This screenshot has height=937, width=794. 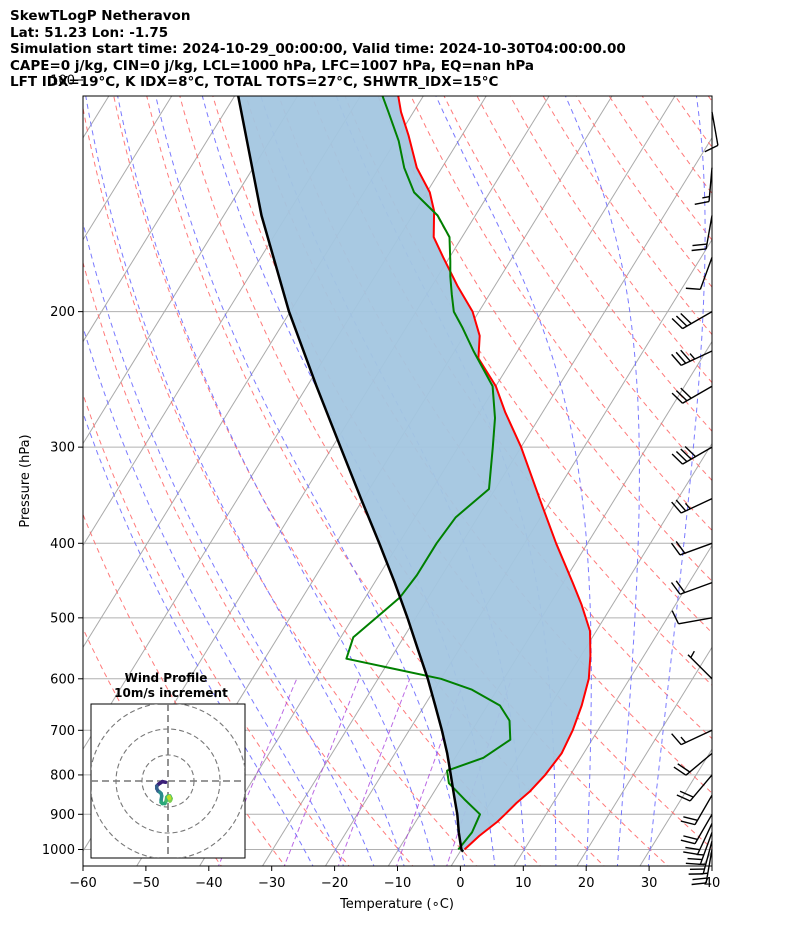 I want to click on x-tick-label: 40, so click(x=712, y=883).